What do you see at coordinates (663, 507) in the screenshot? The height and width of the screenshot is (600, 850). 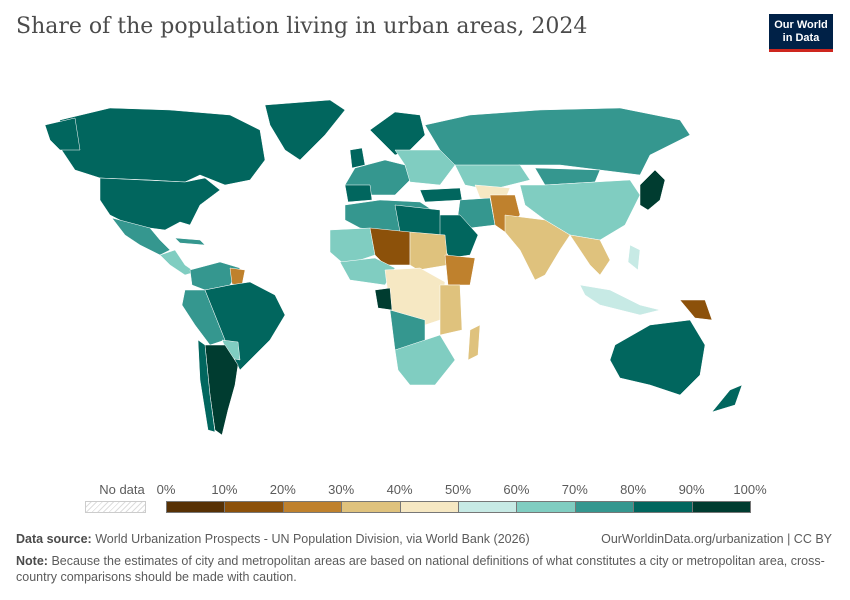 I see `legend-bin-80-90%` at bounding box center [663, 507].